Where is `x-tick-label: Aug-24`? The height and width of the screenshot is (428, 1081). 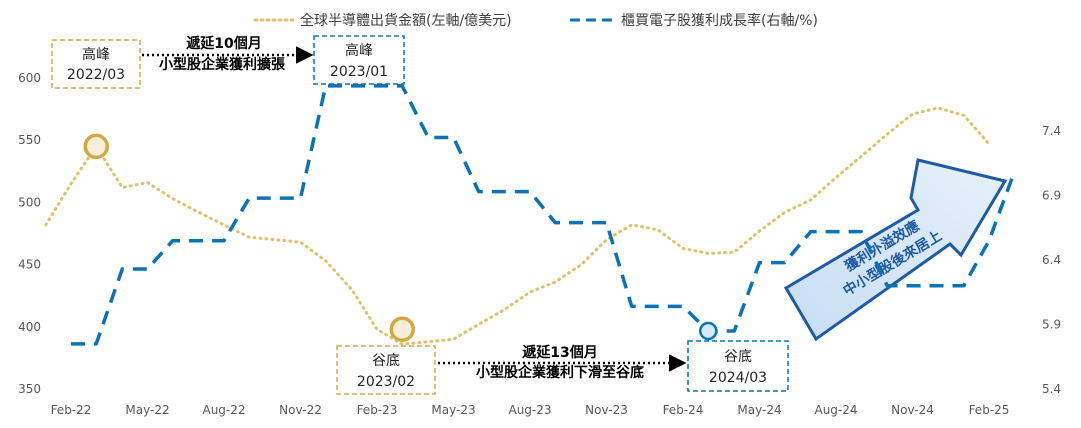 x-tick-label: Aug-24 is located at coordinates (835, 410).